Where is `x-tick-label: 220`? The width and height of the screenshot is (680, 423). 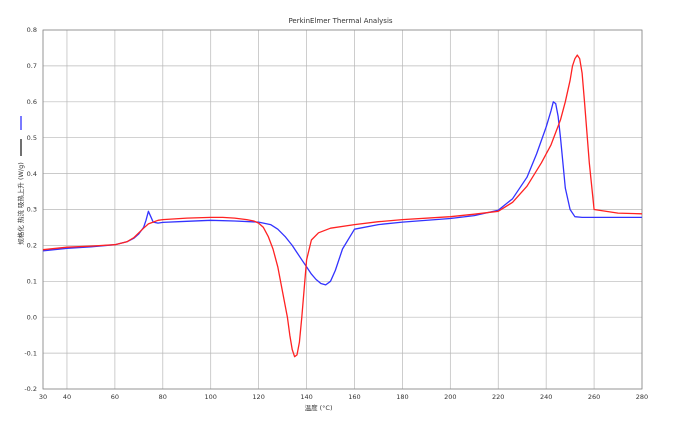
x-tick-label: 220 is located at coordinates (498, 397).